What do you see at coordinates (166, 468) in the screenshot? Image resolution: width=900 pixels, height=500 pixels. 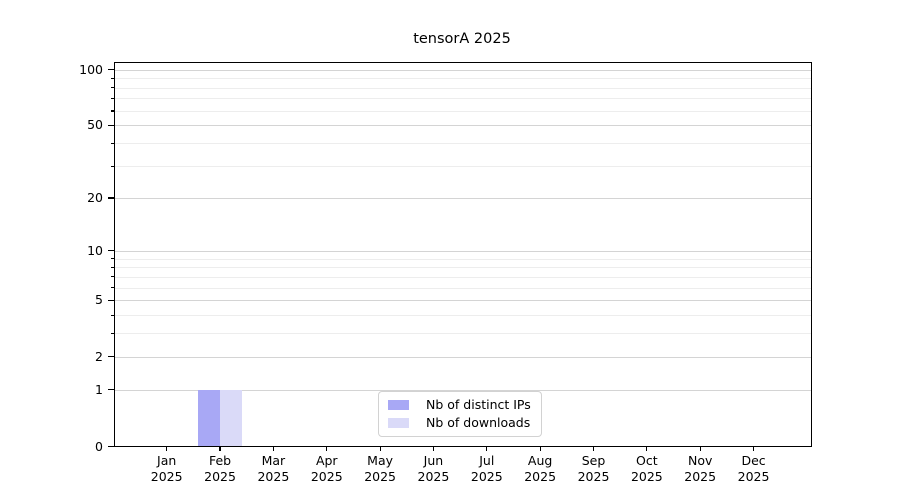 I see `x-tick-label: Jan 2025` at bounding box center [166, 468].